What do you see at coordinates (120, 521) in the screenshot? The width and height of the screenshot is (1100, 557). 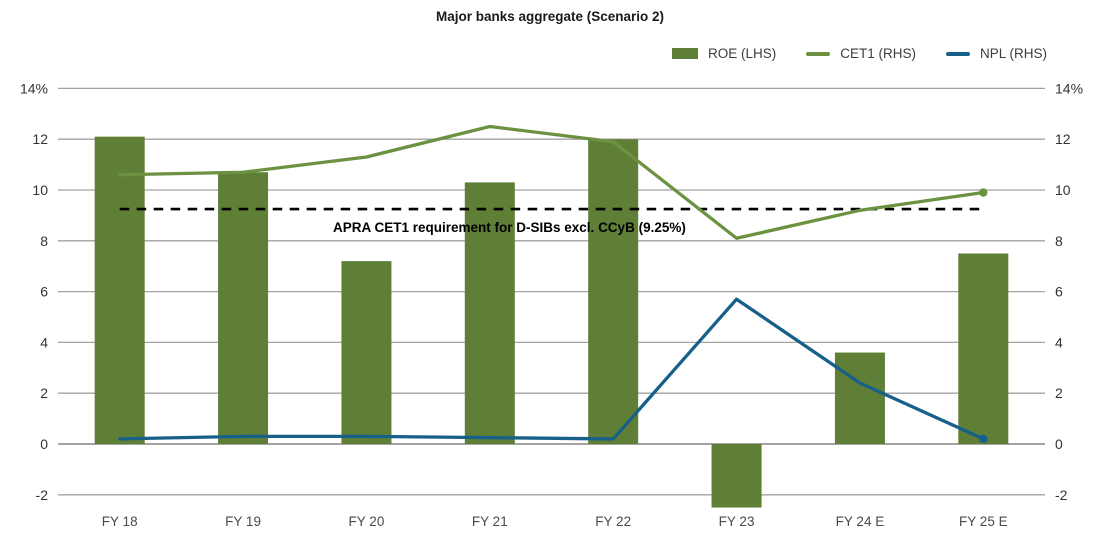 I see `x-axis-label-fy-18: FY 18` at bounding box center [120, 521].